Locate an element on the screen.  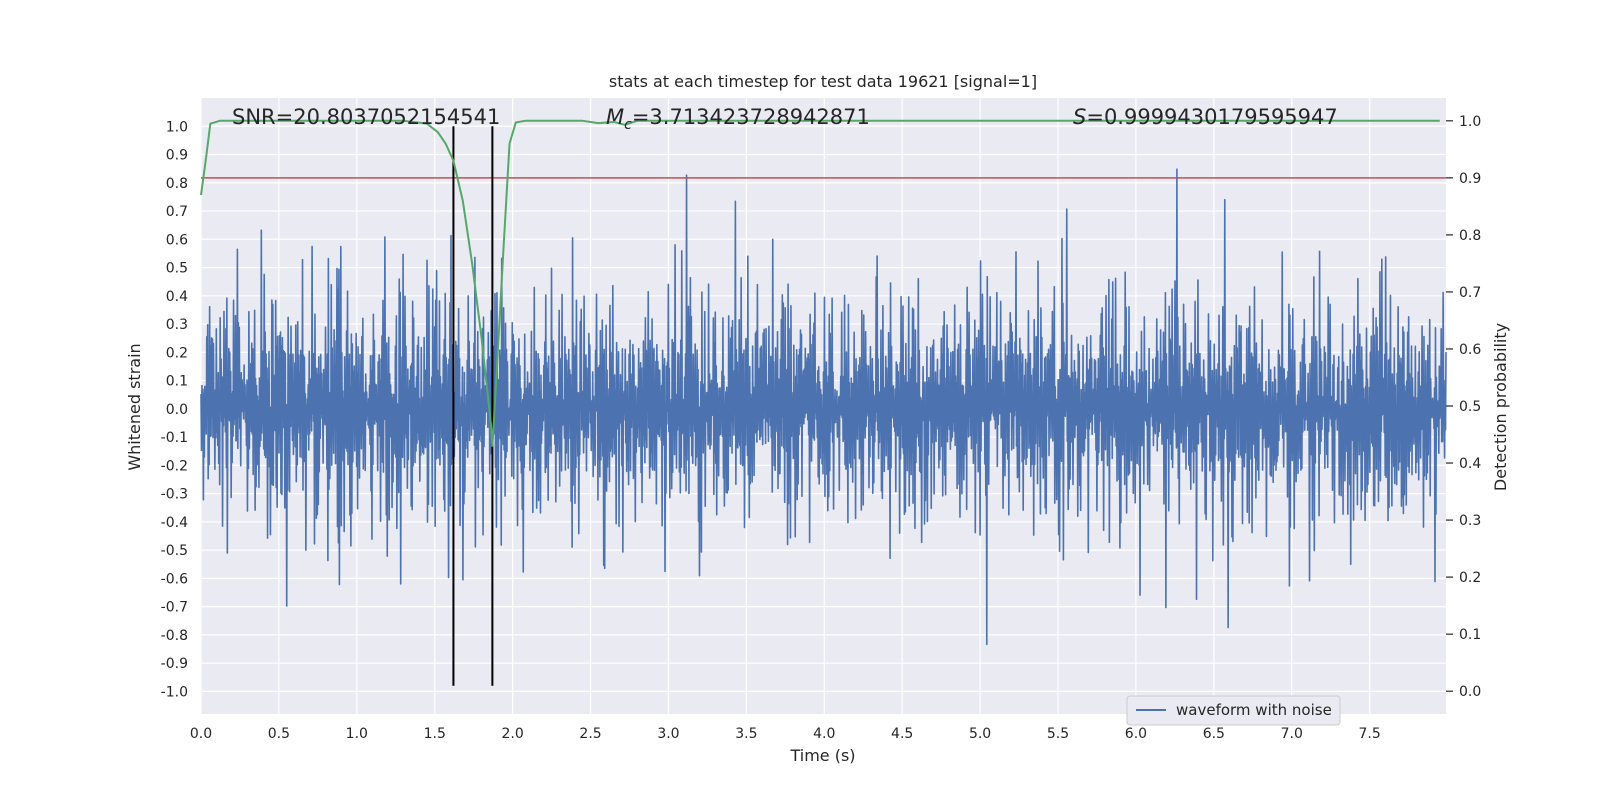
y2-tick-label: 0.0 is located at coordinates (1470, 692).